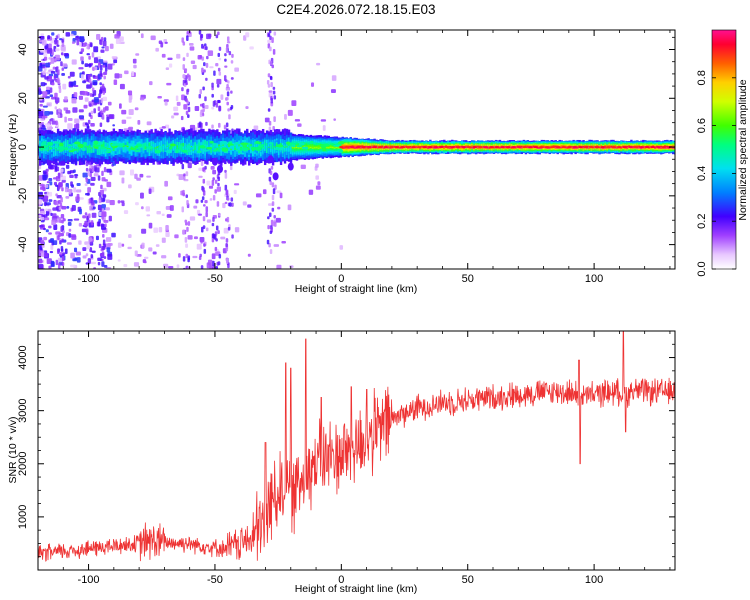  I want to click on snr-x-axis-title: Height of straight line (km), so click(356, 589).